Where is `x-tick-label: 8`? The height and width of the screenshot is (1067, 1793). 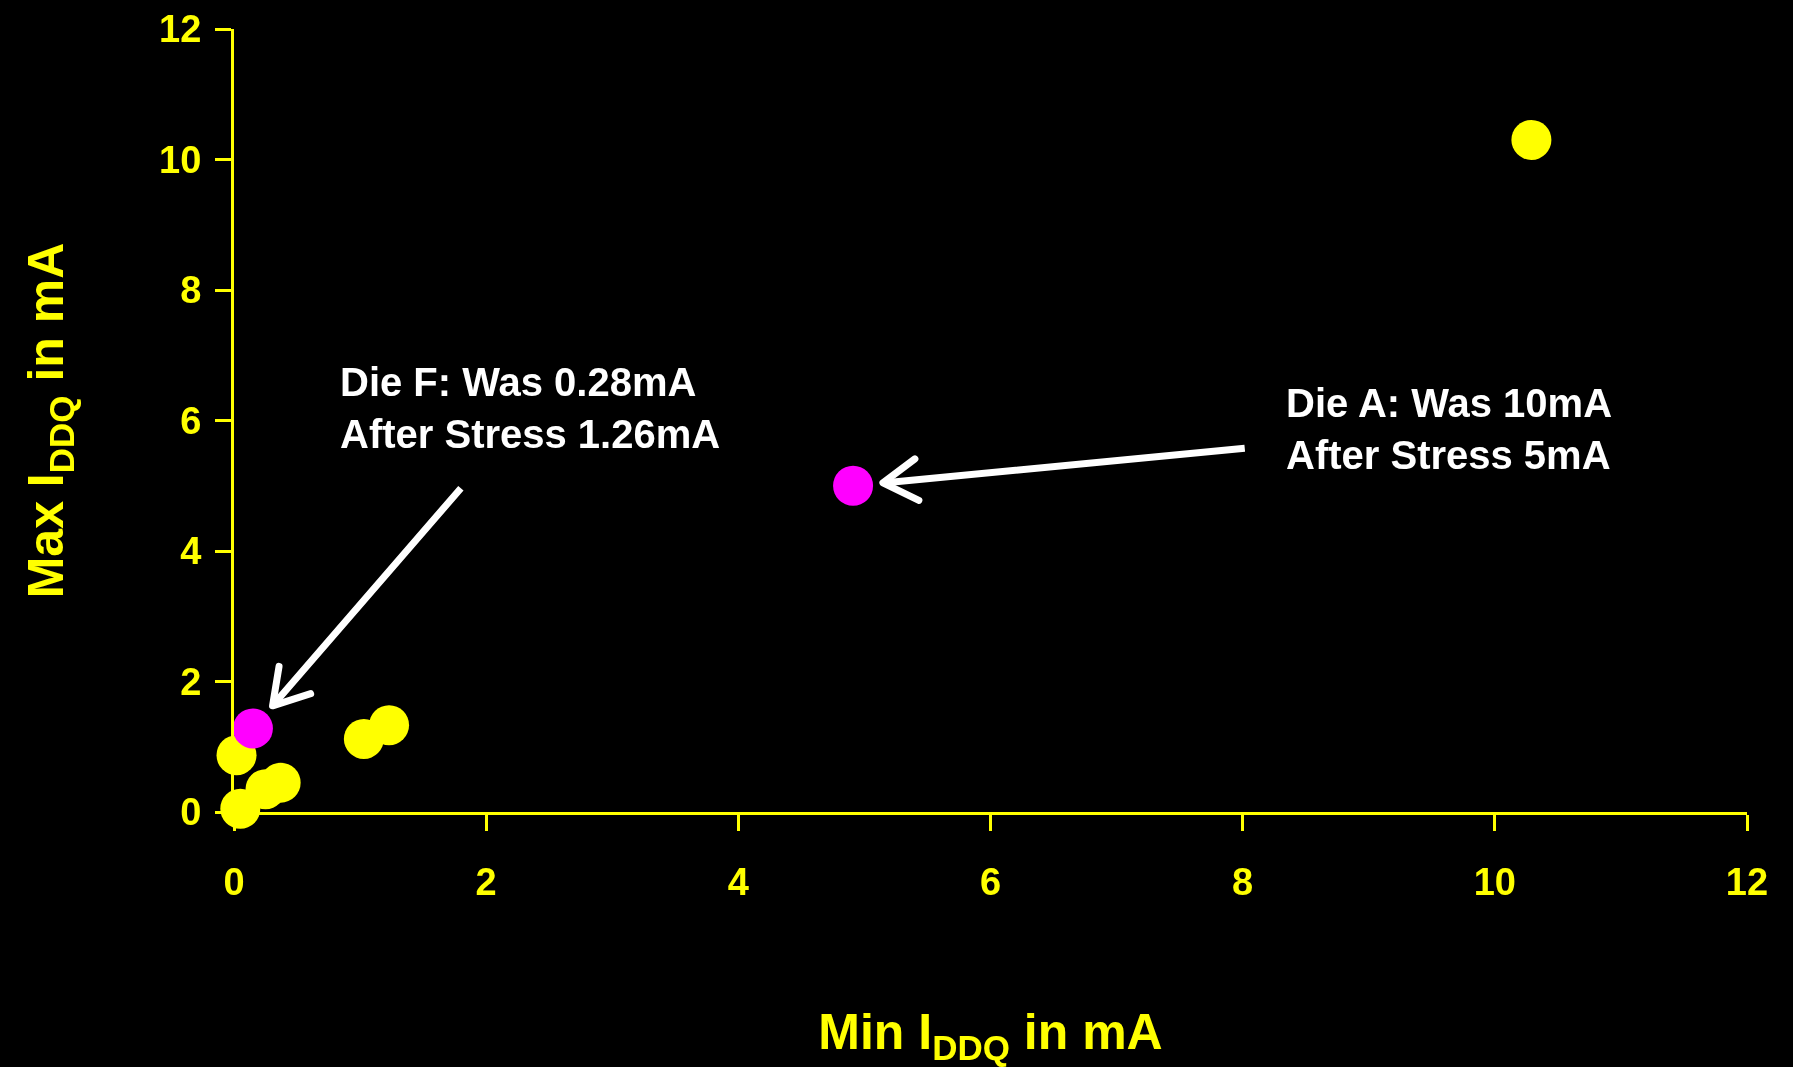
x-tick-label: 8 is located at coordinates (1243, 881).